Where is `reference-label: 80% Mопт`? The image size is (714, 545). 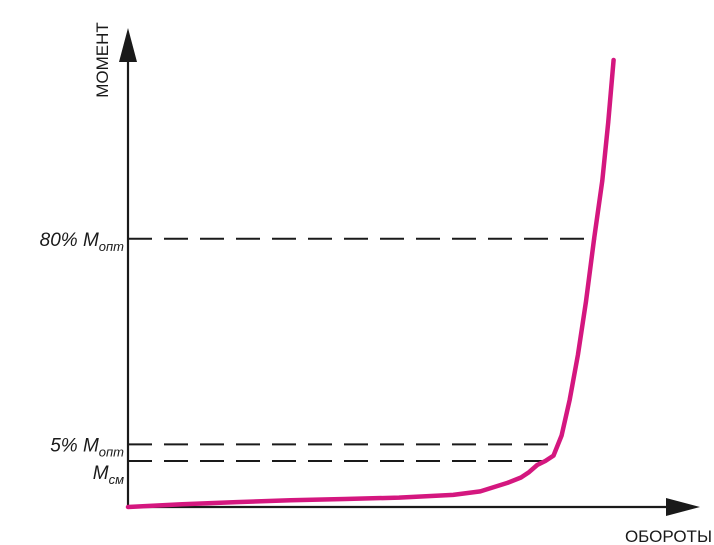 reference-label: 80% Mопт is located at coordinates (82, 242).